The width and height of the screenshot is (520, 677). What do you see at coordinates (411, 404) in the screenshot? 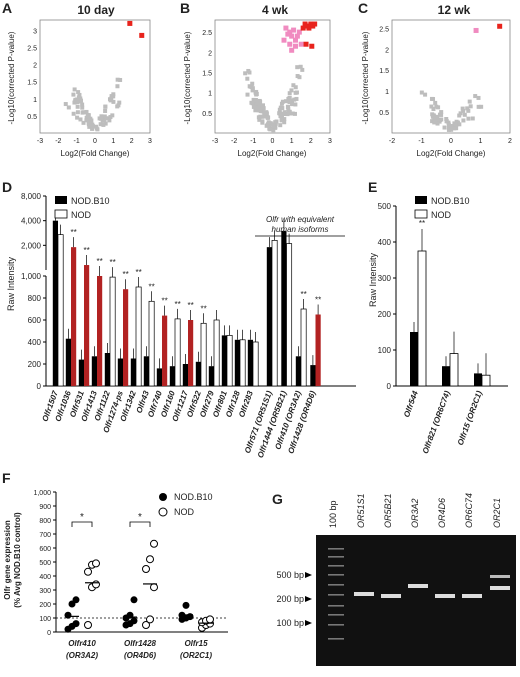
I see `category-label: Olfr544` at bounding box center [411, 404].